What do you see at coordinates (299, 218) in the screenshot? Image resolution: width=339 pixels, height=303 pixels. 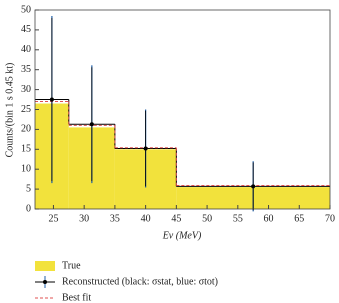 I see `x-tick-label: 65` at bounding box center [299, 218].